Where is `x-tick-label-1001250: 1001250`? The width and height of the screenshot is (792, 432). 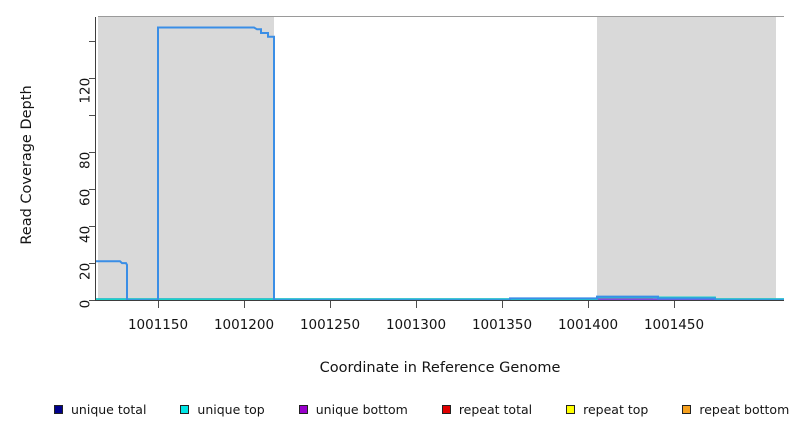 x-tick-label-1001250: 1001250 is located at coordinates (330, 325).